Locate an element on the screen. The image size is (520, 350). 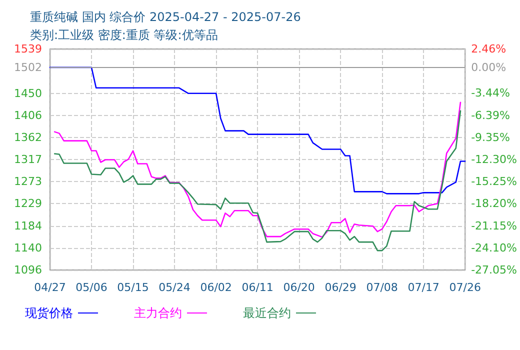
legend-label: 最近合约 is located at coordinates (267, 313).